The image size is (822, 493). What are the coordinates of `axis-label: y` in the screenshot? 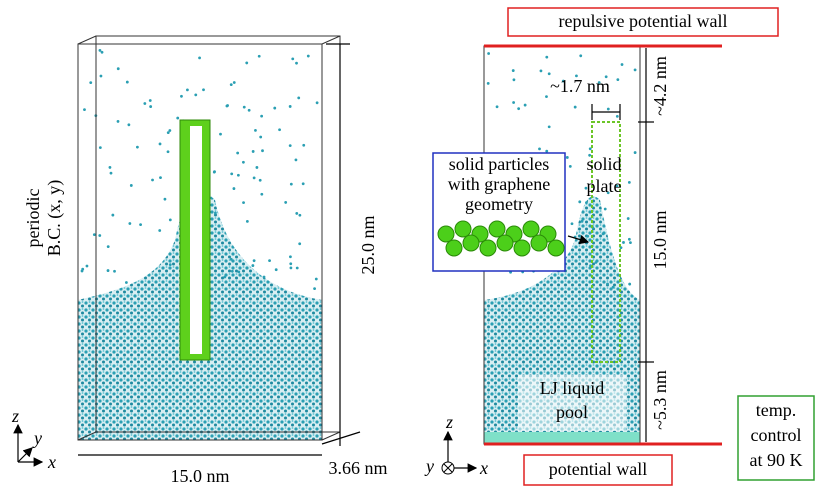 It's located at (37, 438).